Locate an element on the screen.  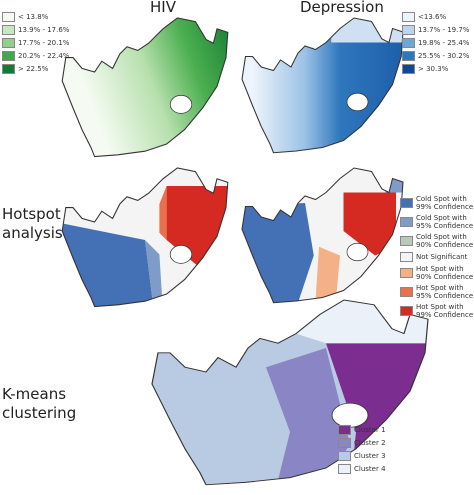
legend: Cluster 1 Cluster 2 Cluster 3 Cluster 4 is located at coordinates (362, 451).